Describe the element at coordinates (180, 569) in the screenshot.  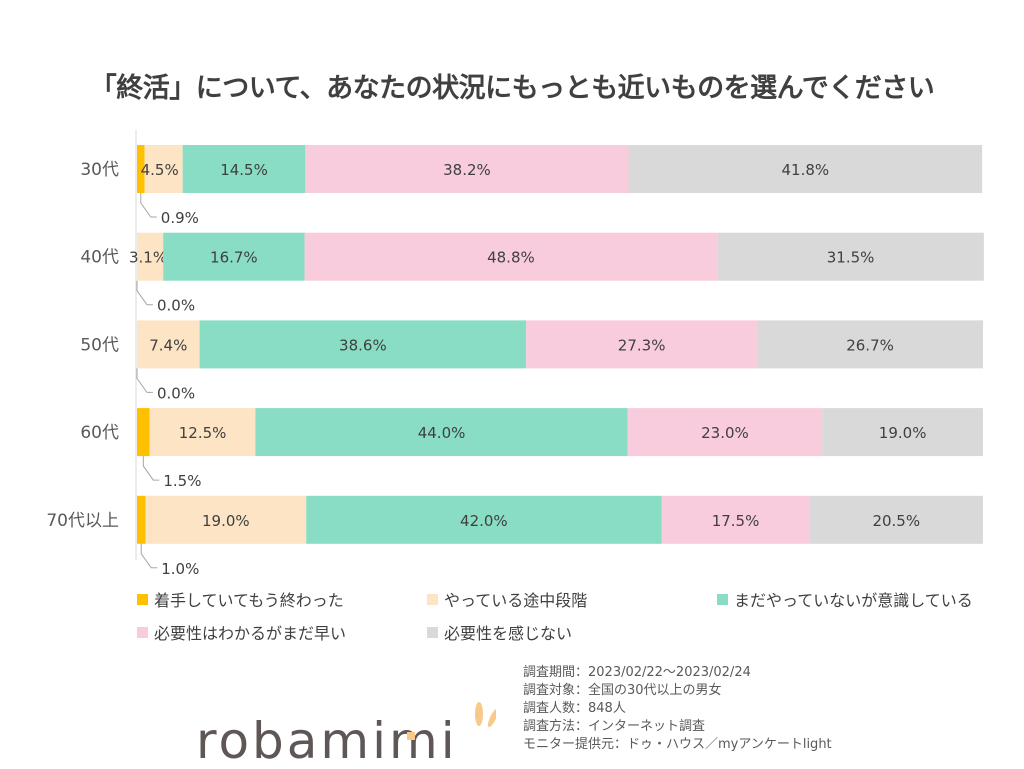
I see `data-label: 1.0%` at that location.